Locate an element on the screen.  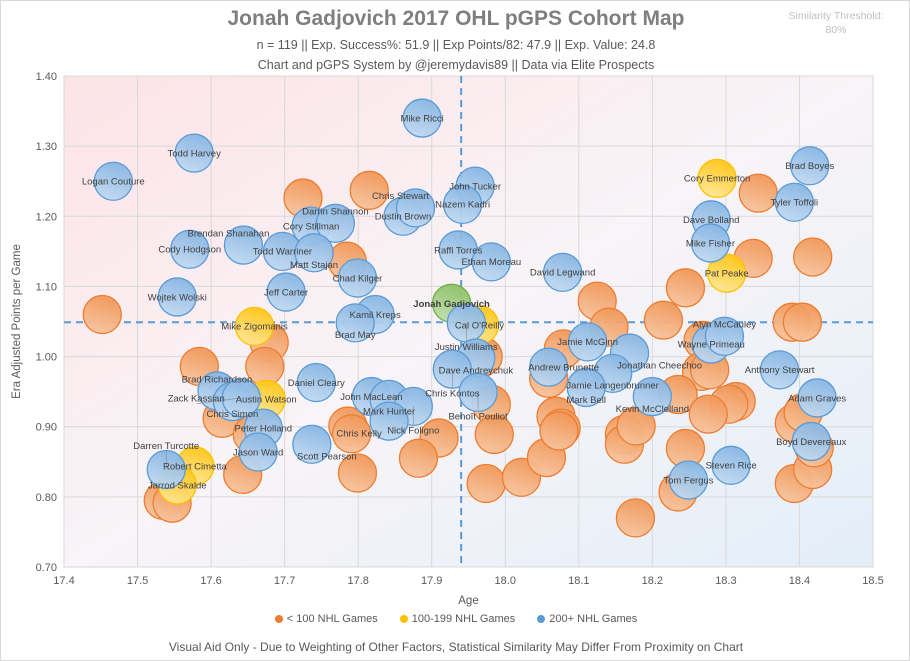
player-label: Brad Richardson is located at coordinates (217, 379).